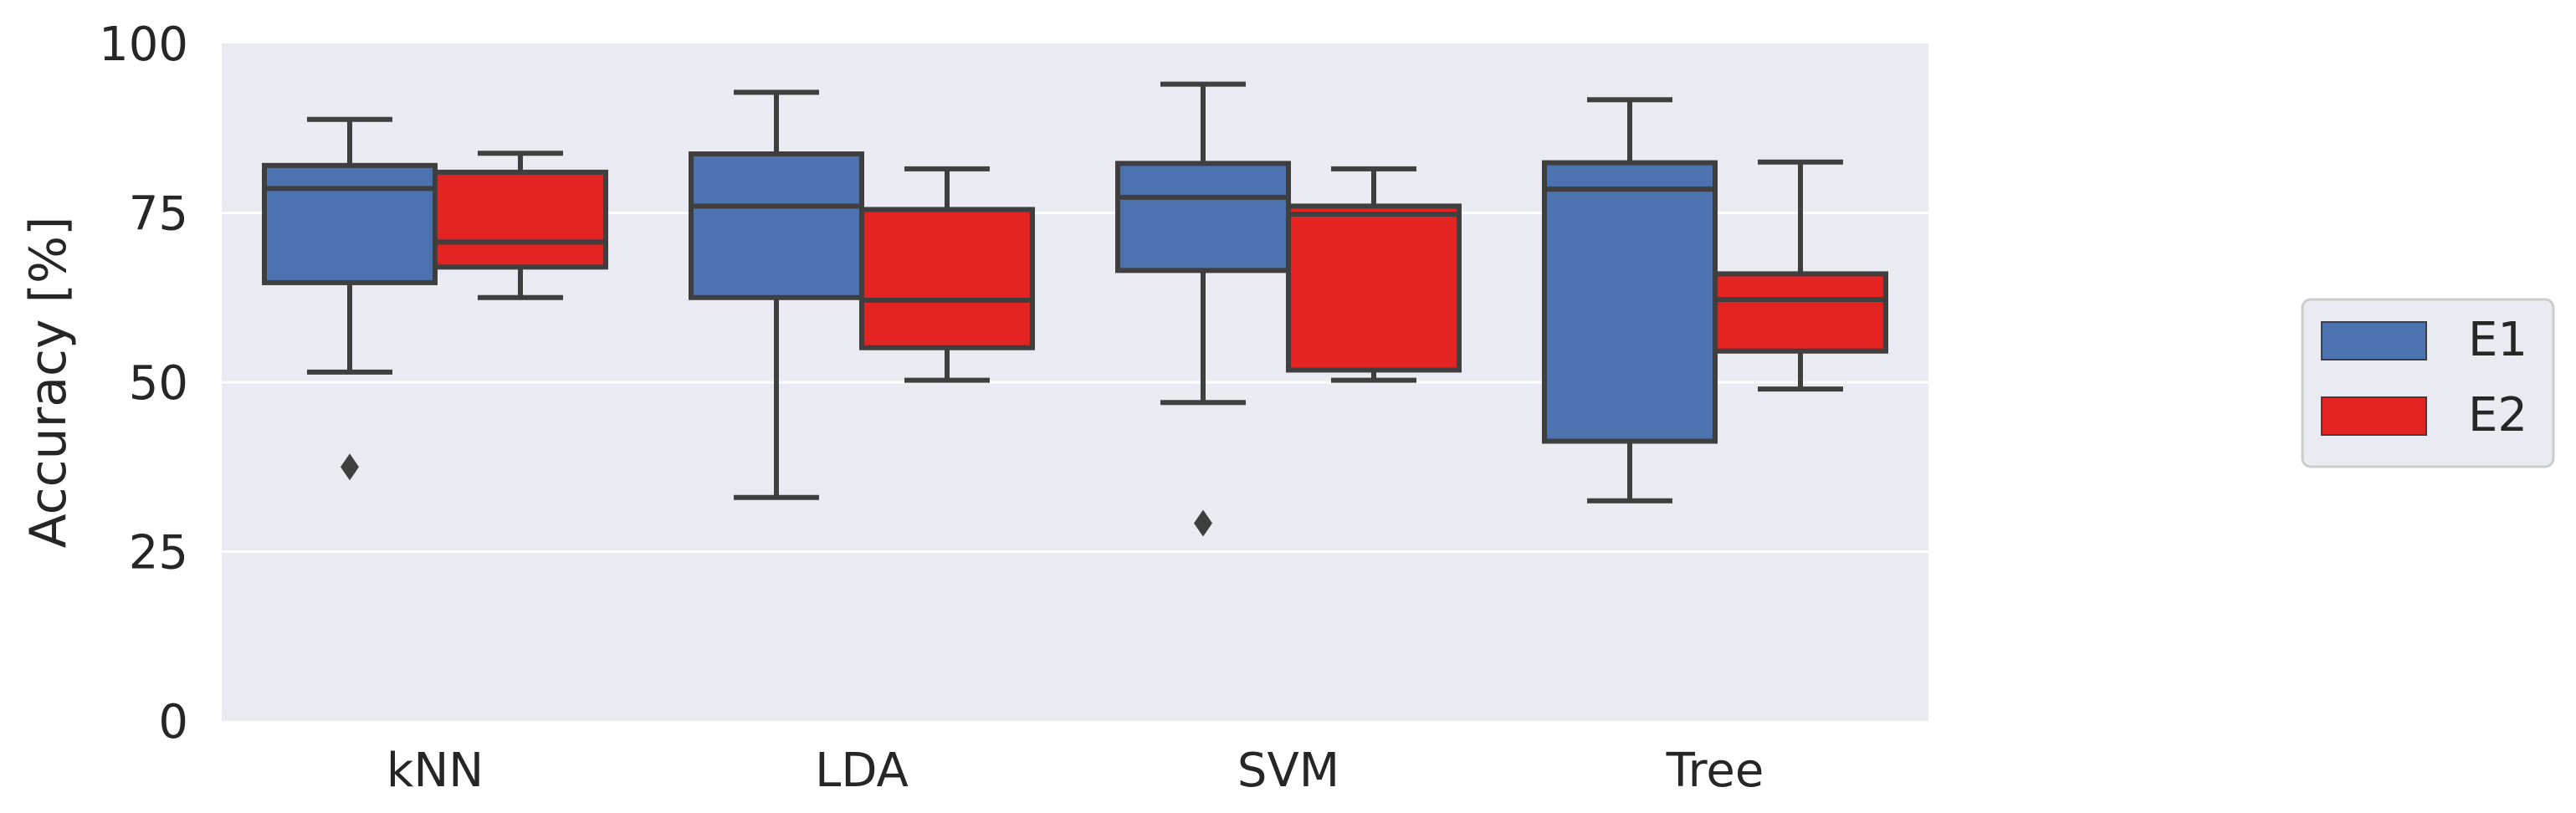  I want to click on box-tree-e2, so click(1801, 275).